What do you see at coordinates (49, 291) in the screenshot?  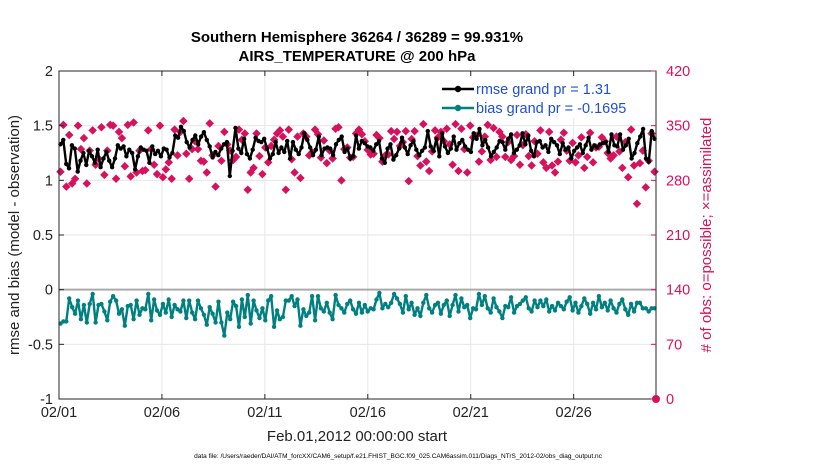 I see `y-tick-label-left: 0` at bounding box center [49, 291].